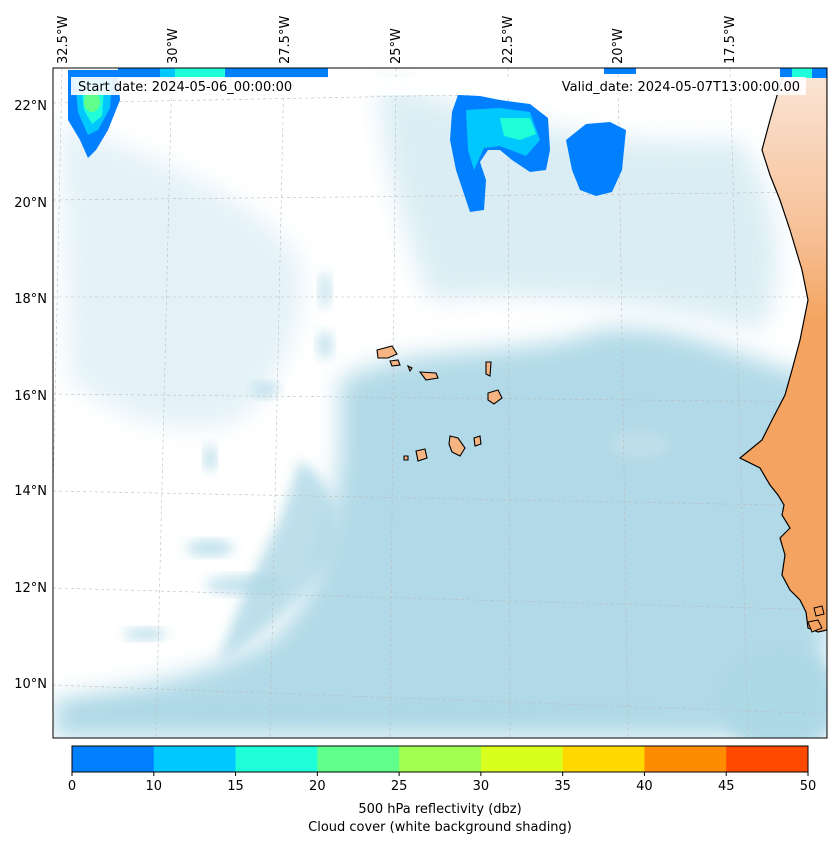 The width and height of the screenshot is (837, 843). What do you see at coordinates (562, 786) in the screenshot?
I see `colorbar-tick-label: 35` at bounding box center [562, 786].